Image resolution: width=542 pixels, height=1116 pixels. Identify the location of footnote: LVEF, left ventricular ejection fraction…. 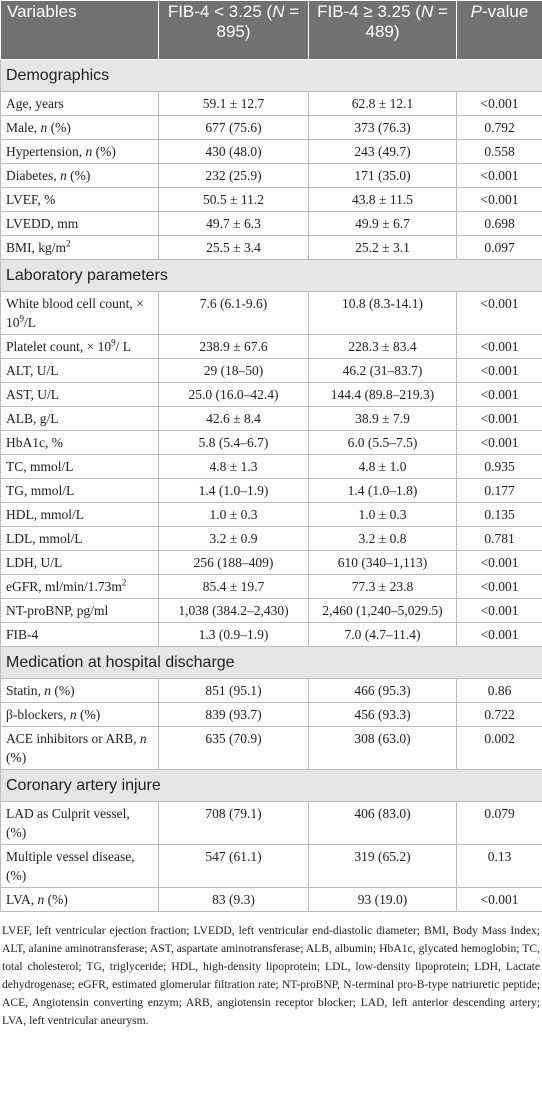
(271, 975).